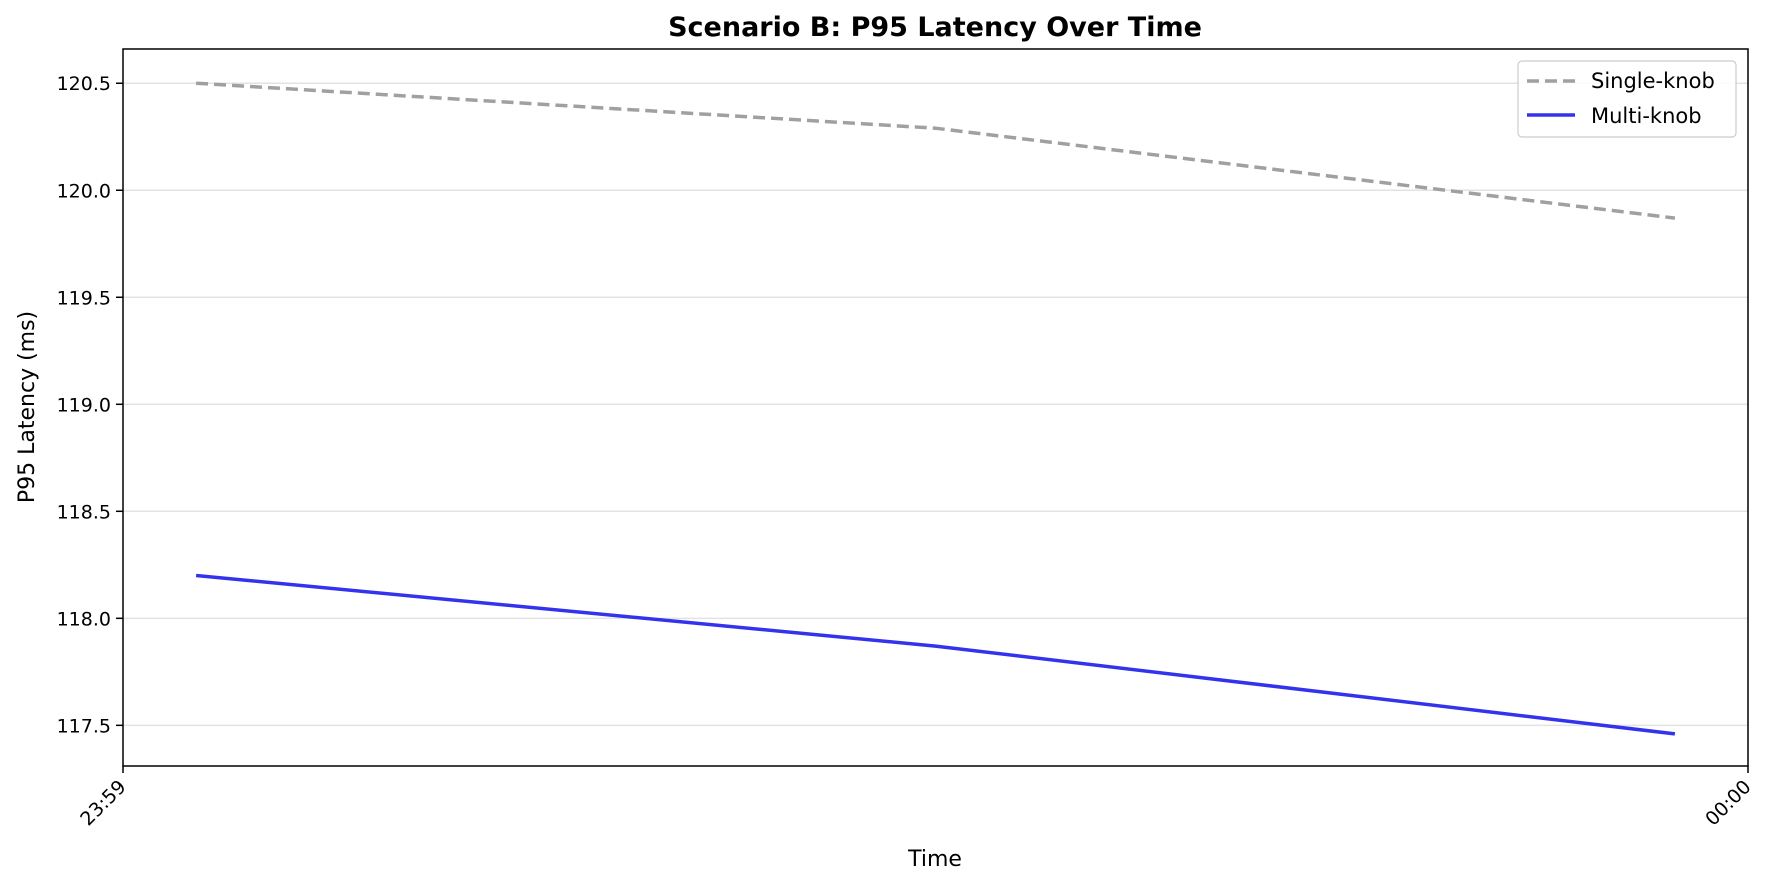 This screenshot has width=1781, height=881. What do you see at coordinates (916, 798) in the screenshot?
I see `x-axis: 23:59 00:00` at bounding box center [916, 798].